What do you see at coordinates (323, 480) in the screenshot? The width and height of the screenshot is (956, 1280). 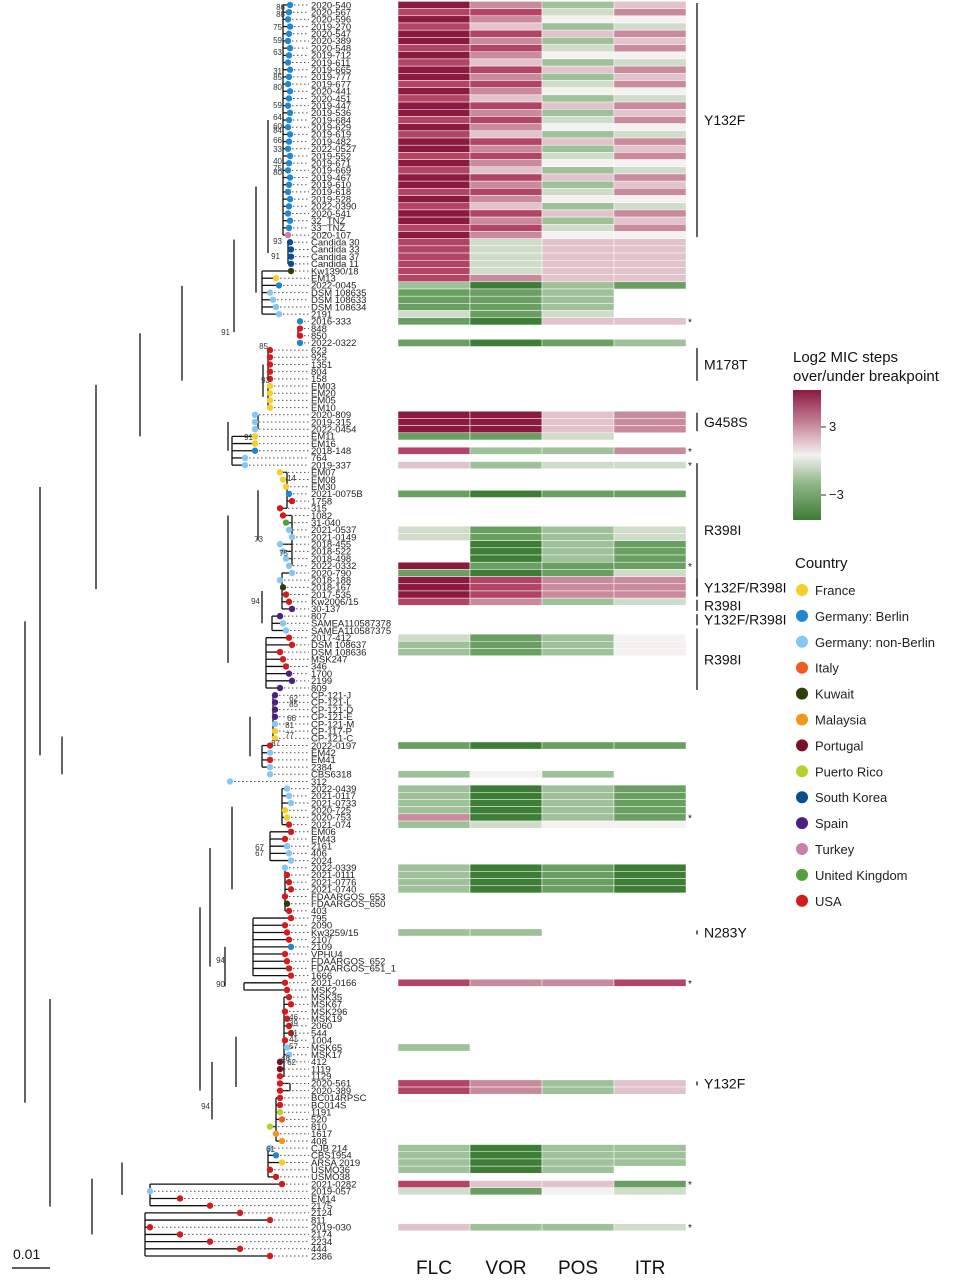 I see `tip-label: EM08` at bounding box center [323, 480].